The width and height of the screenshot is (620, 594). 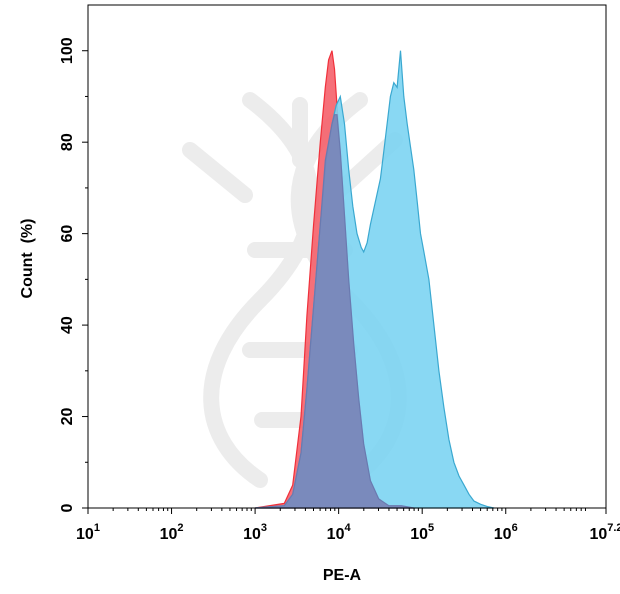 What do you see at coordinates (172, 532) in the screenshot?
I see `x-tick-label-1: 10²` at bounding box center [172, 532].